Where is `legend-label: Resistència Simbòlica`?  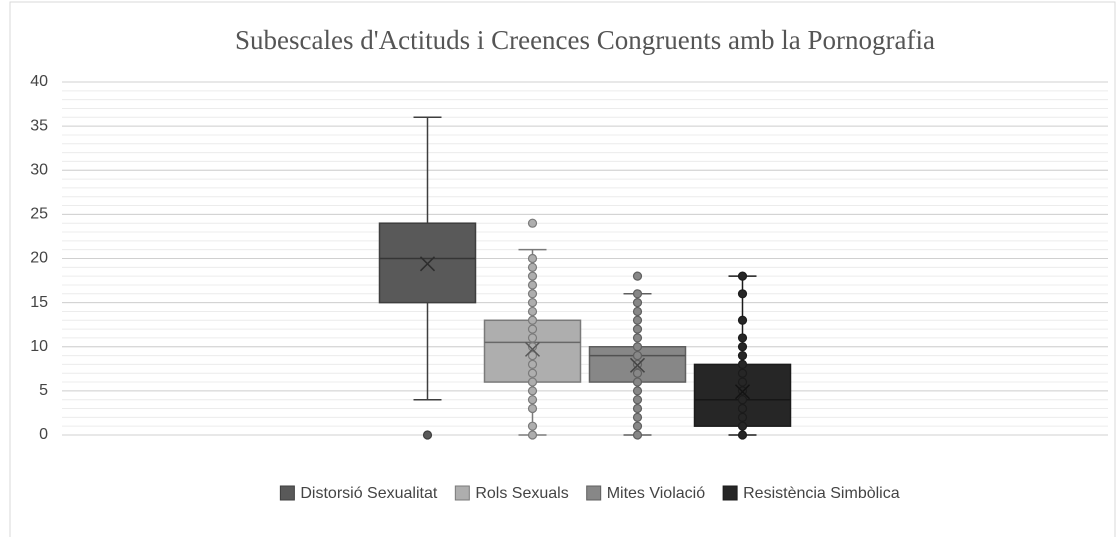
legend-label: Resistència Simbòlica is located at coordinates (821, 493).